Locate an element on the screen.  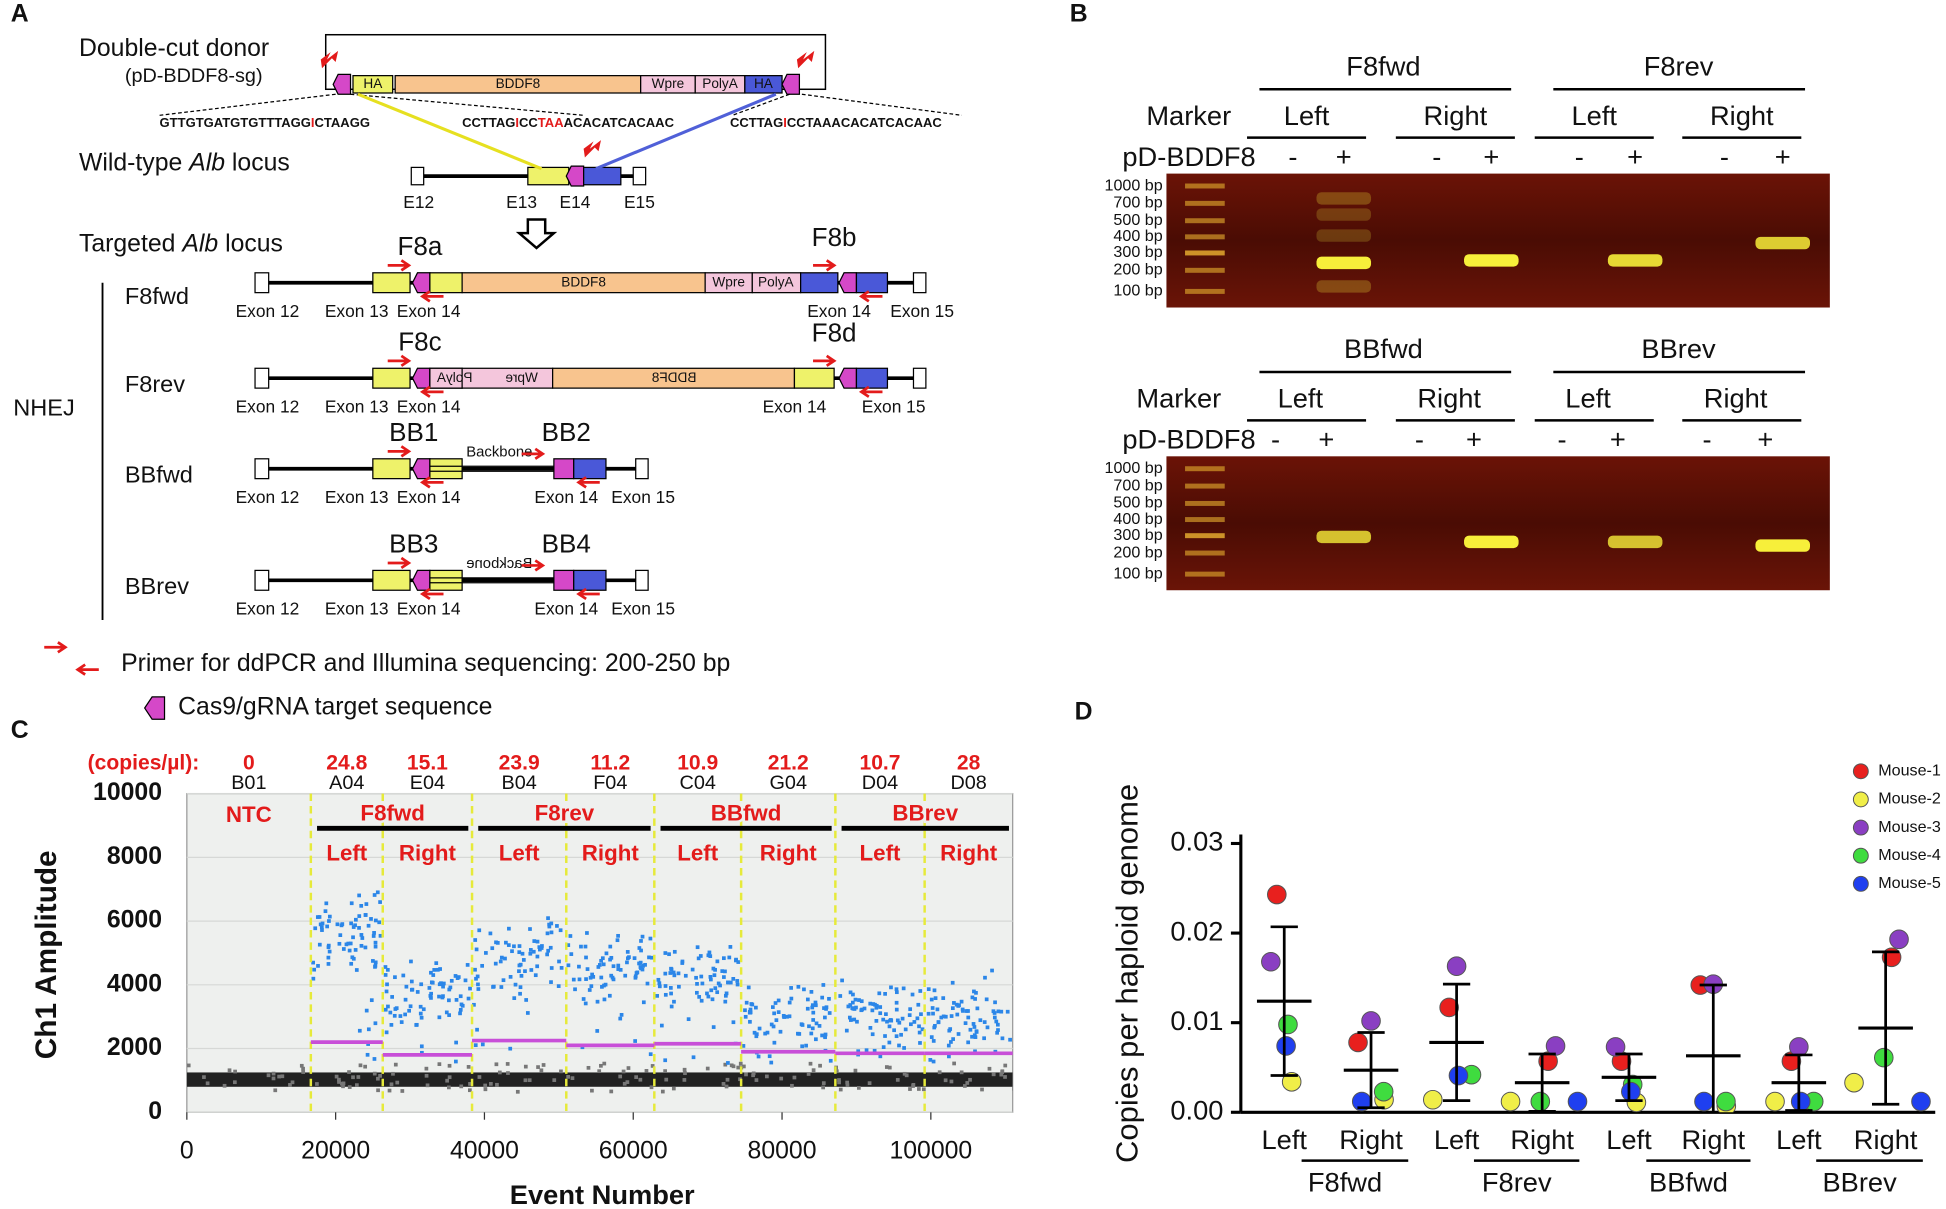
segment is located at coordinates (262, 580).